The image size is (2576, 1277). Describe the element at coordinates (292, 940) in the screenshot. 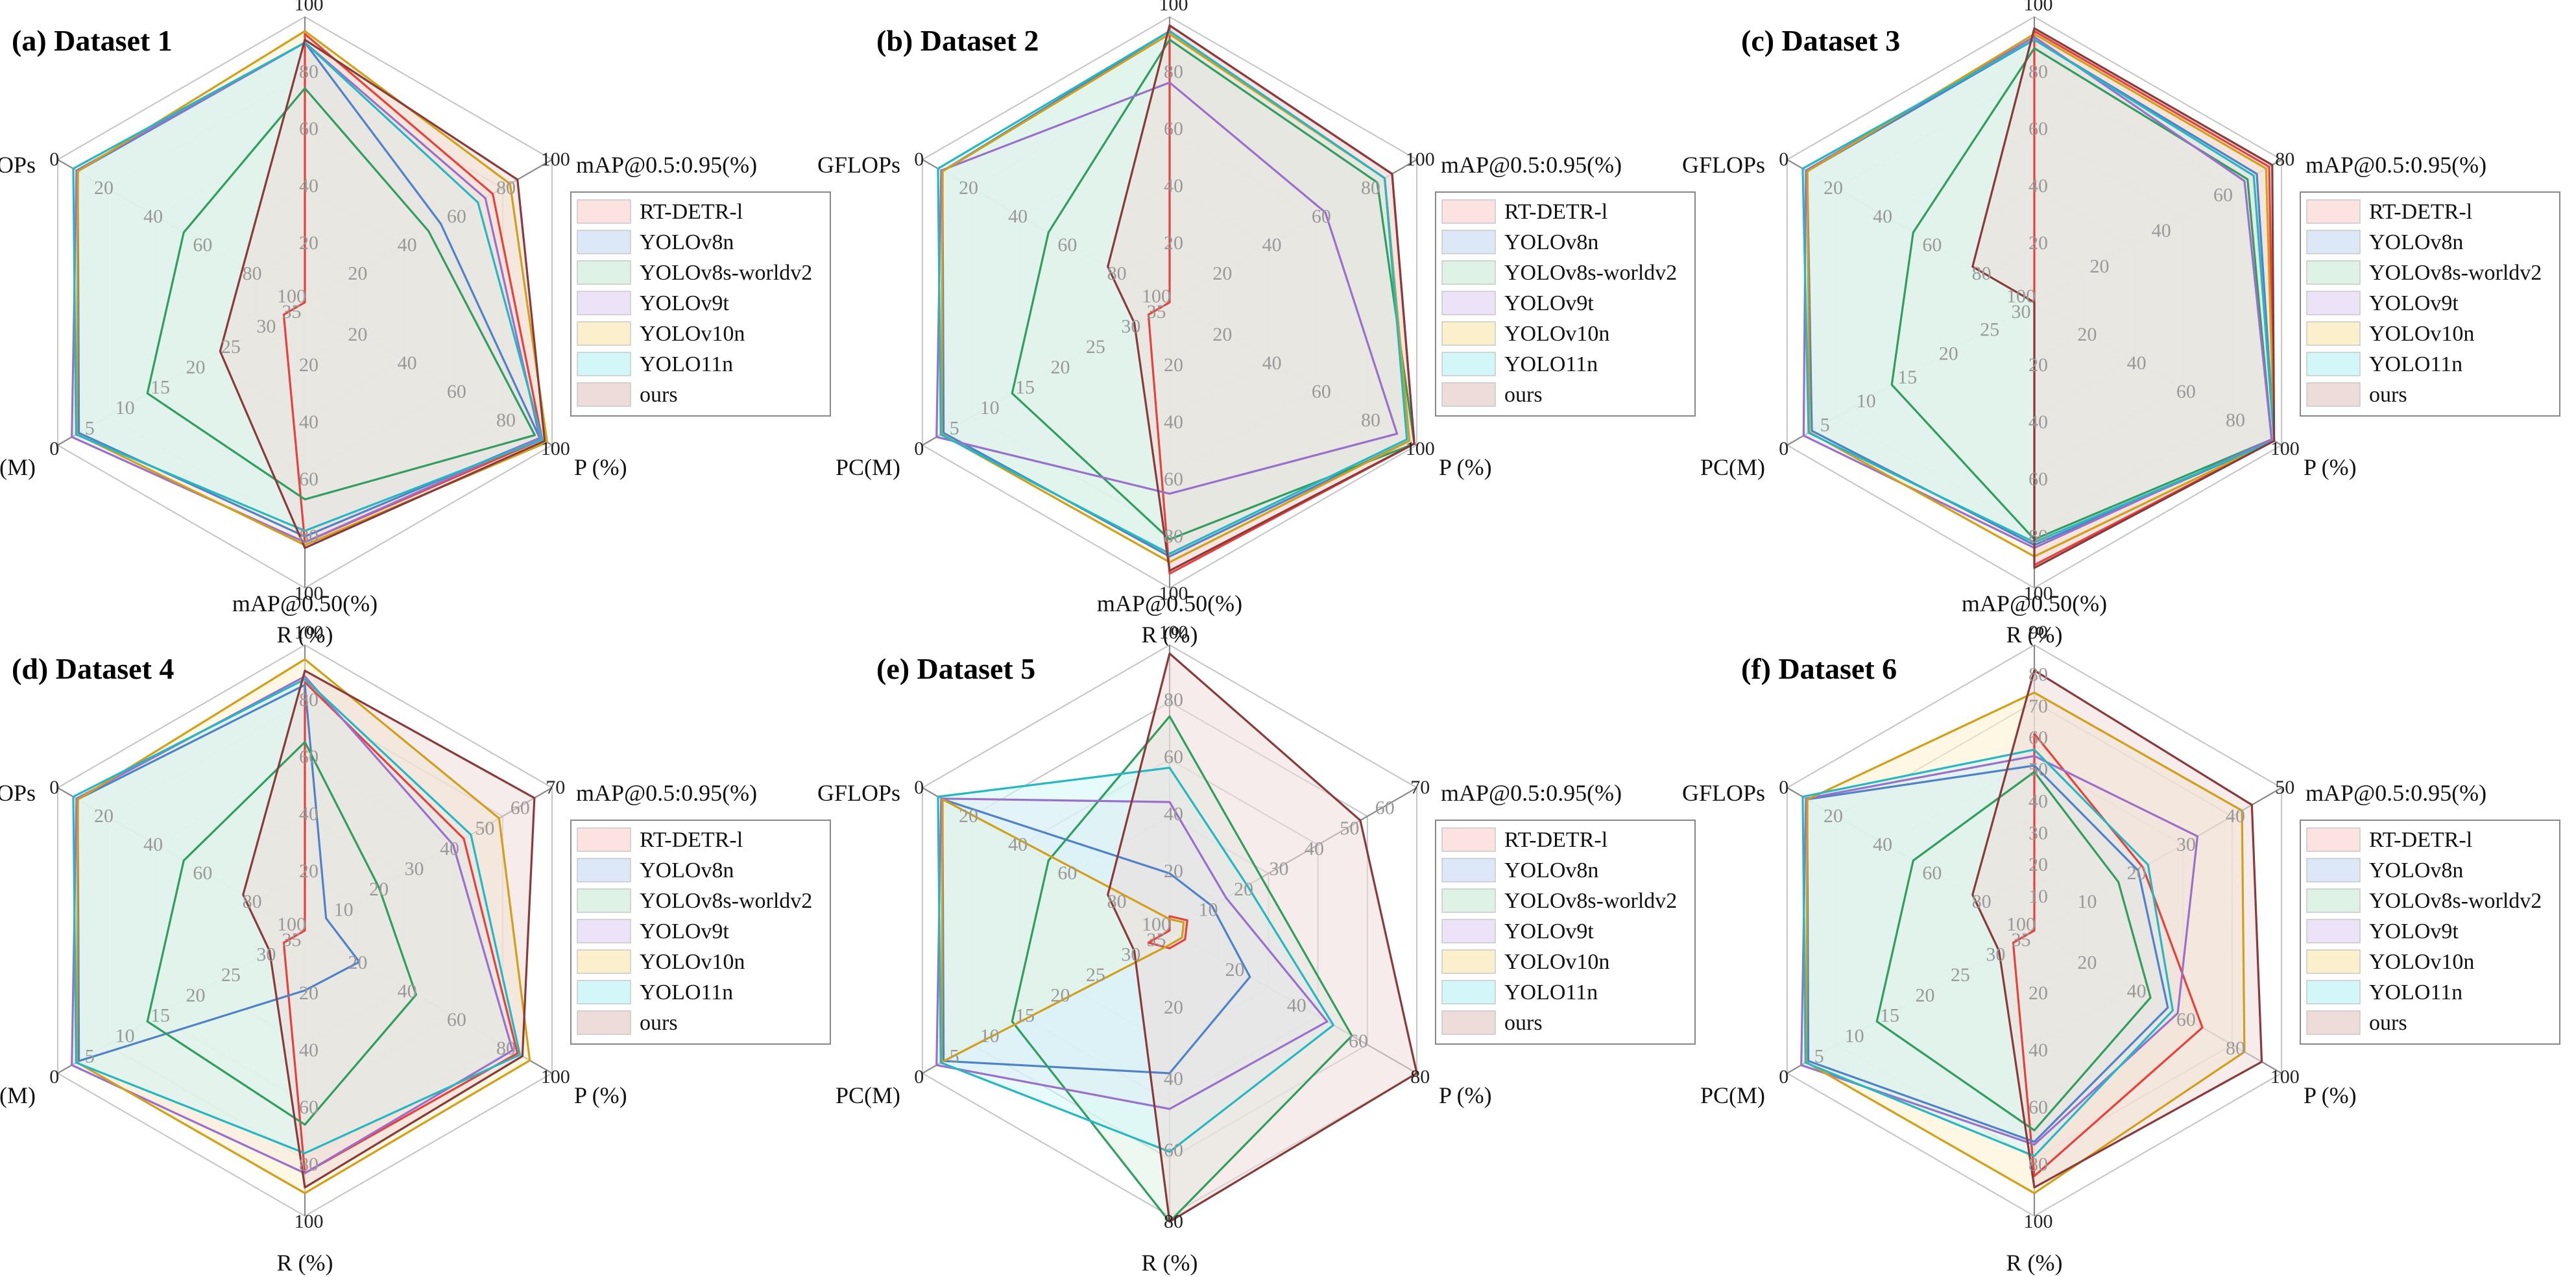

I see `tick-label: 35` at that location.